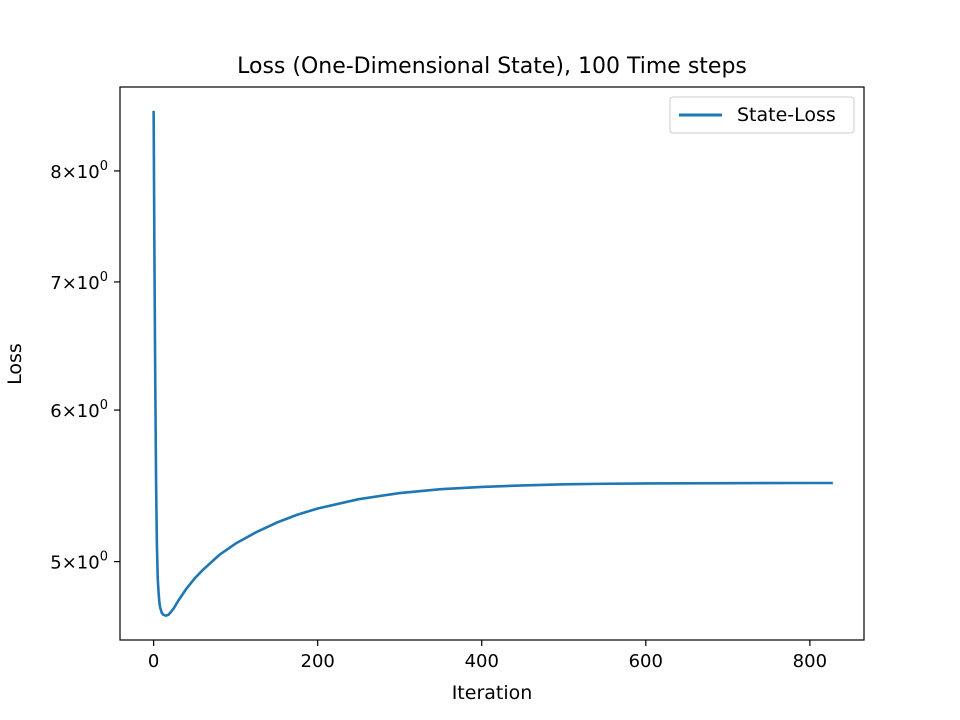  I want to click on legend-box, so click(762, 115).